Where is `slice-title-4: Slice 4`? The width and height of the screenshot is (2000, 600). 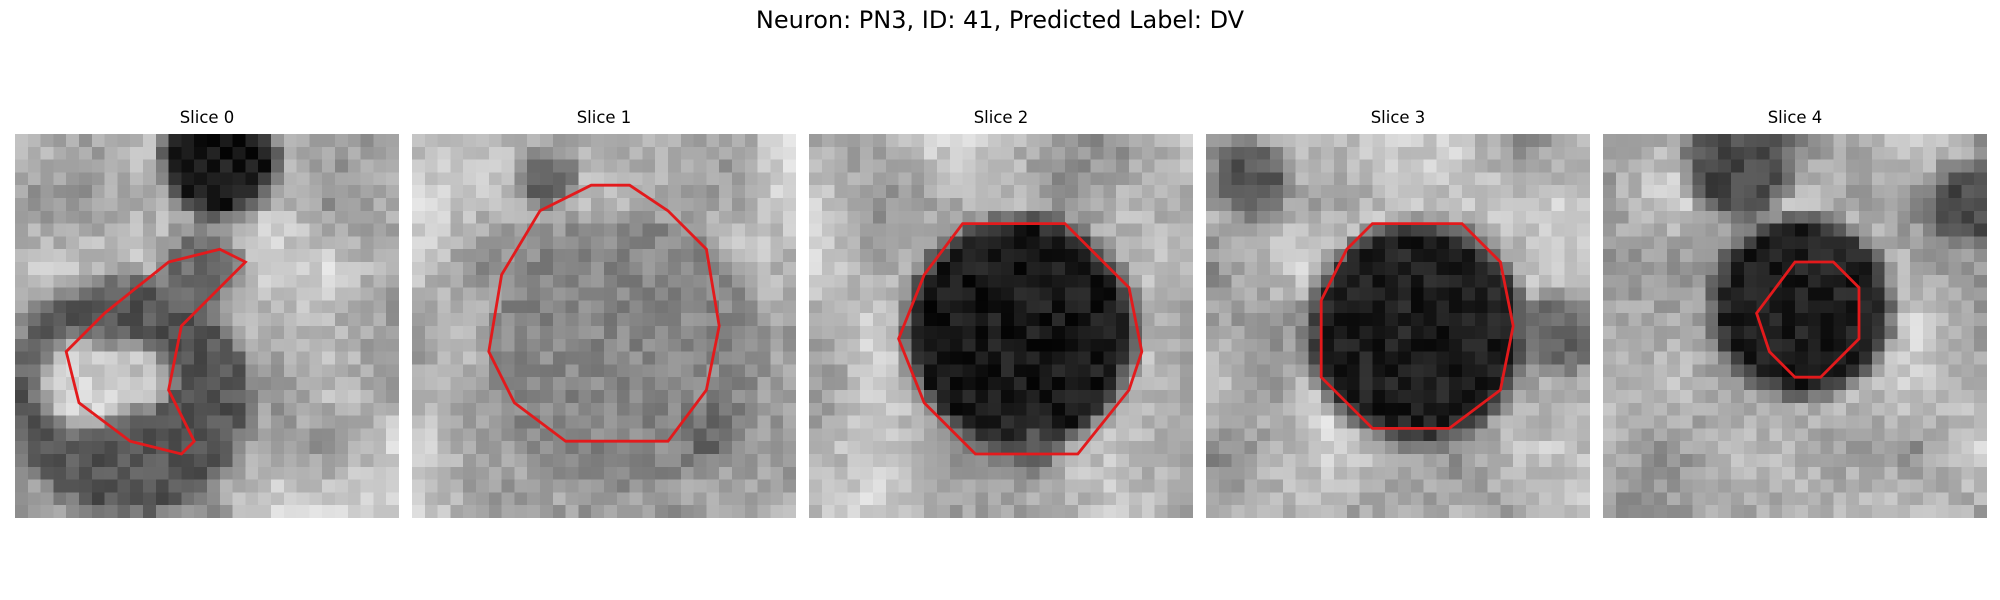 slice-title-4: Slice 4 is located at coordinates (1795, 117).